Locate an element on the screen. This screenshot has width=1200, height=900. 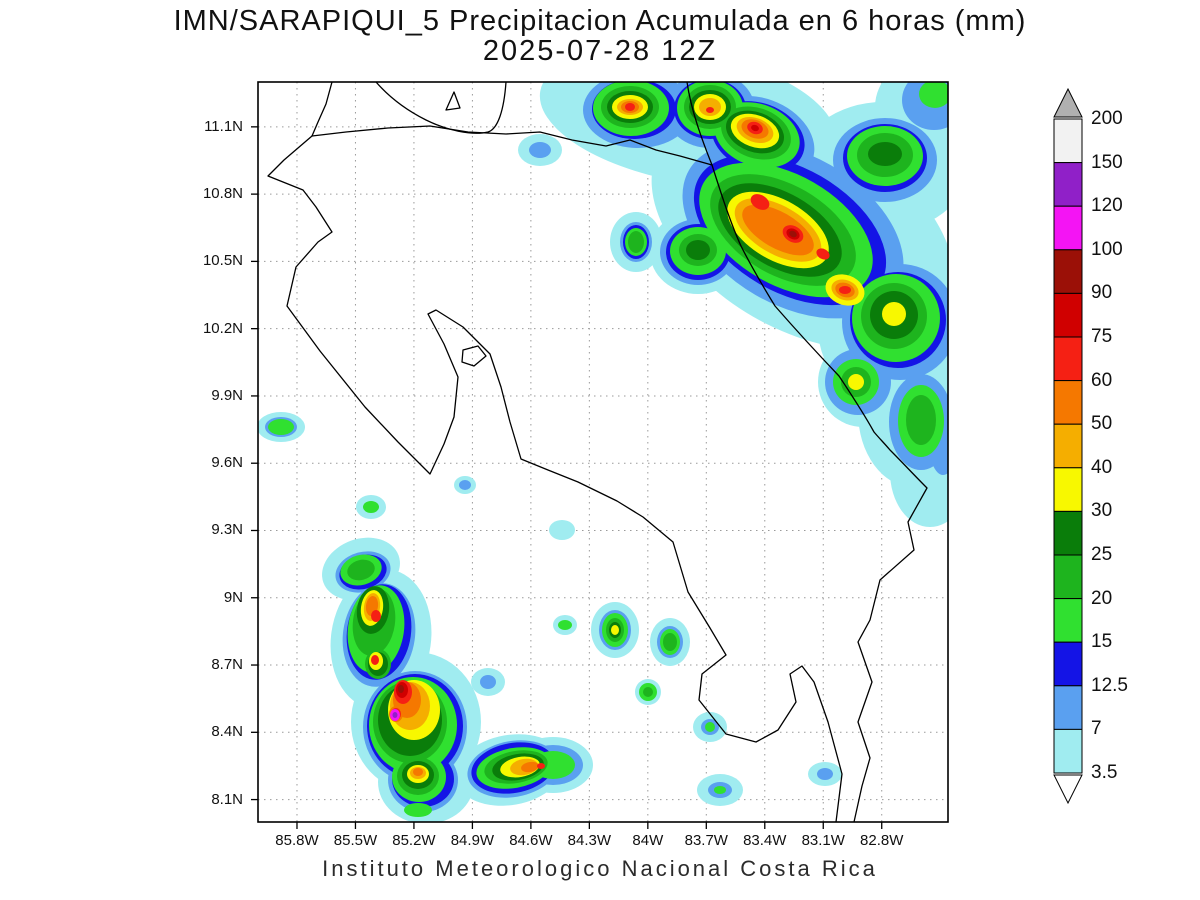
y-axis-tick-label: 9.9N is located at coordinates (227, 395).